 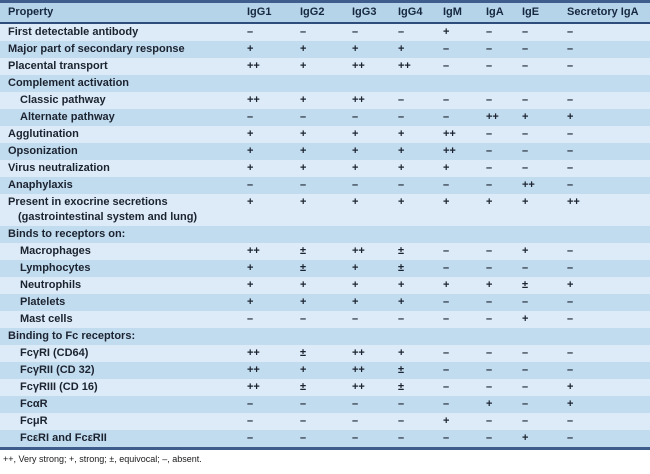 What do you see at coordinates (46, 319) in the screenshot?
I see `property-label: Mast cells` at bounding box center [46, 319].